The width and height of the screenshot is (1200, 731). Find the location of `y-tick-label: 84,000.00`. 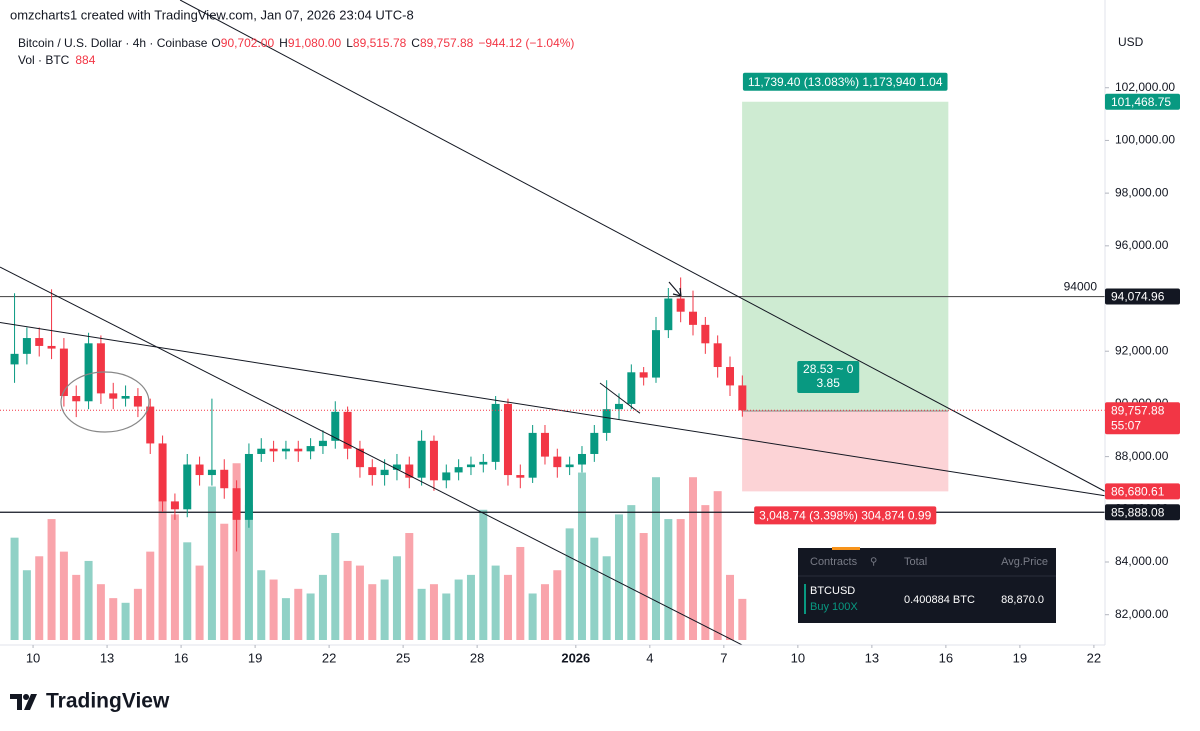

y-tick-label: 84,000.00 is located at coordinates (1142, 561).